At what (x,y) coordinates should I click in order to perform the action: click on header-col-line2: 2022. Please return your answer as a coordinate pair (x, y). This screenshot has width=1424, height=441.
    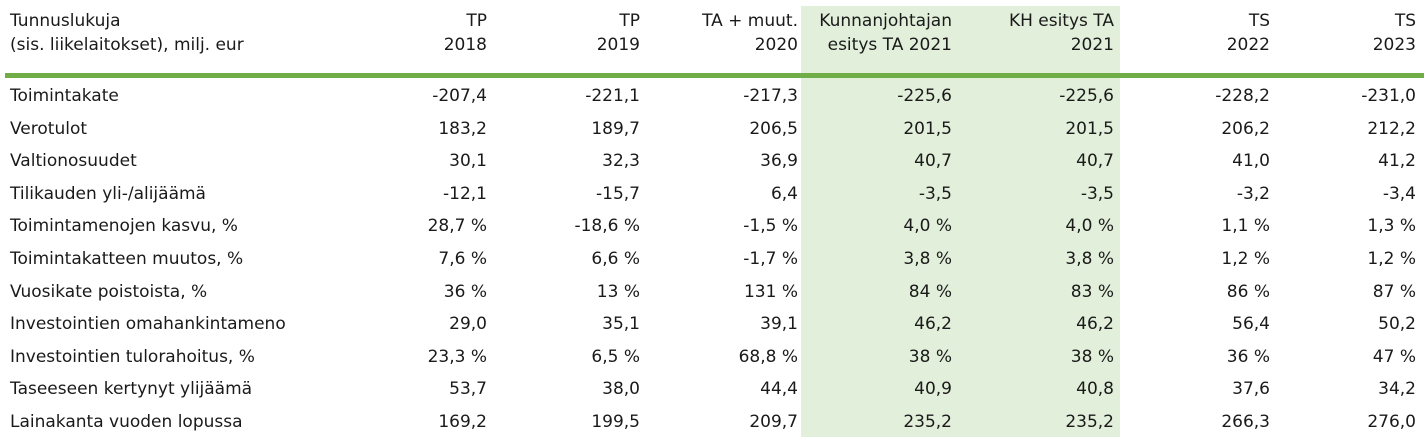
    Looking at the image, I should click on (1248, 45).